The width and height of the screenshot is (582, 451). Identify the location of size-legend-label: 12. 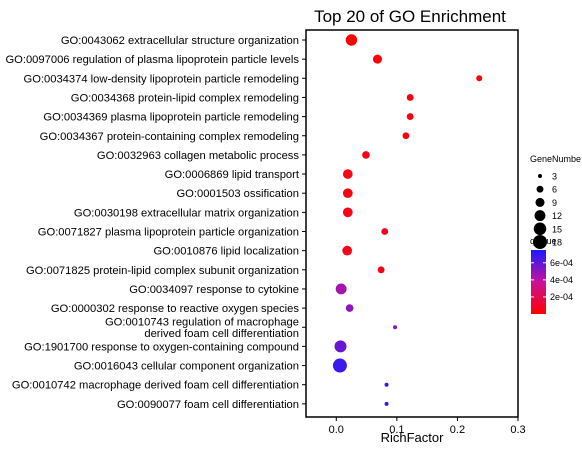
(557, 216).